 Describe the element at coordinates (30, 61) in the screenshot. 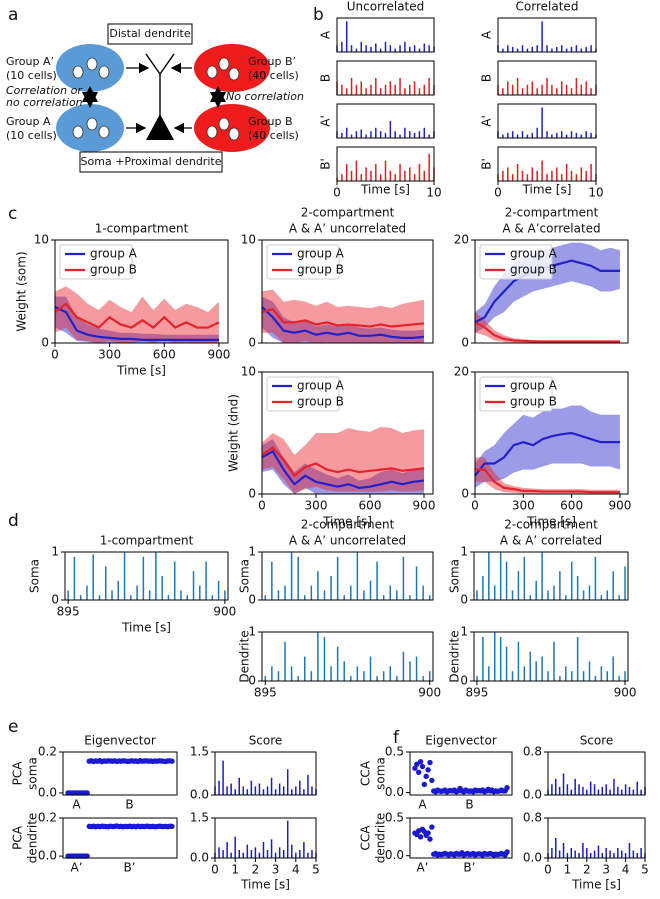

I see `group-name: Group A’` at that location.